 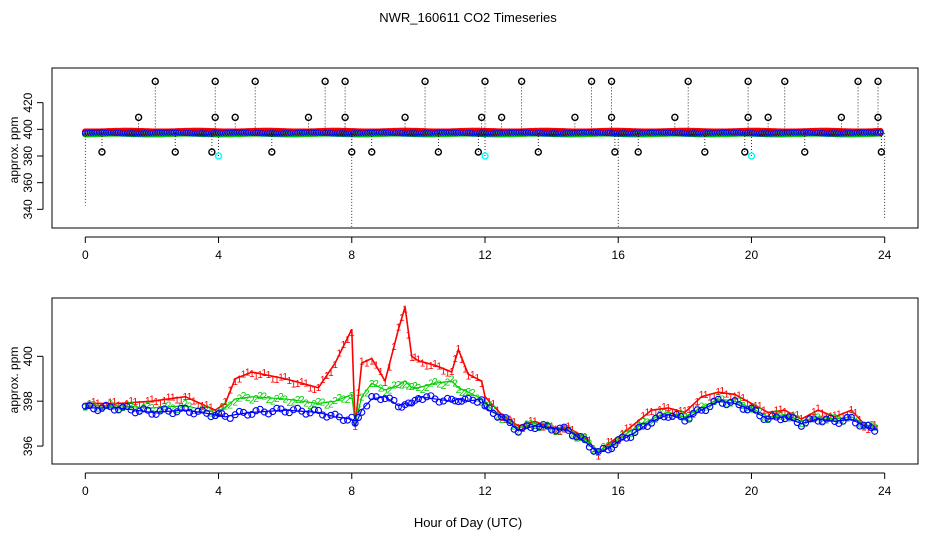 I want to click on bottom-x-tick-label: 24, so click(x=885, y=491).